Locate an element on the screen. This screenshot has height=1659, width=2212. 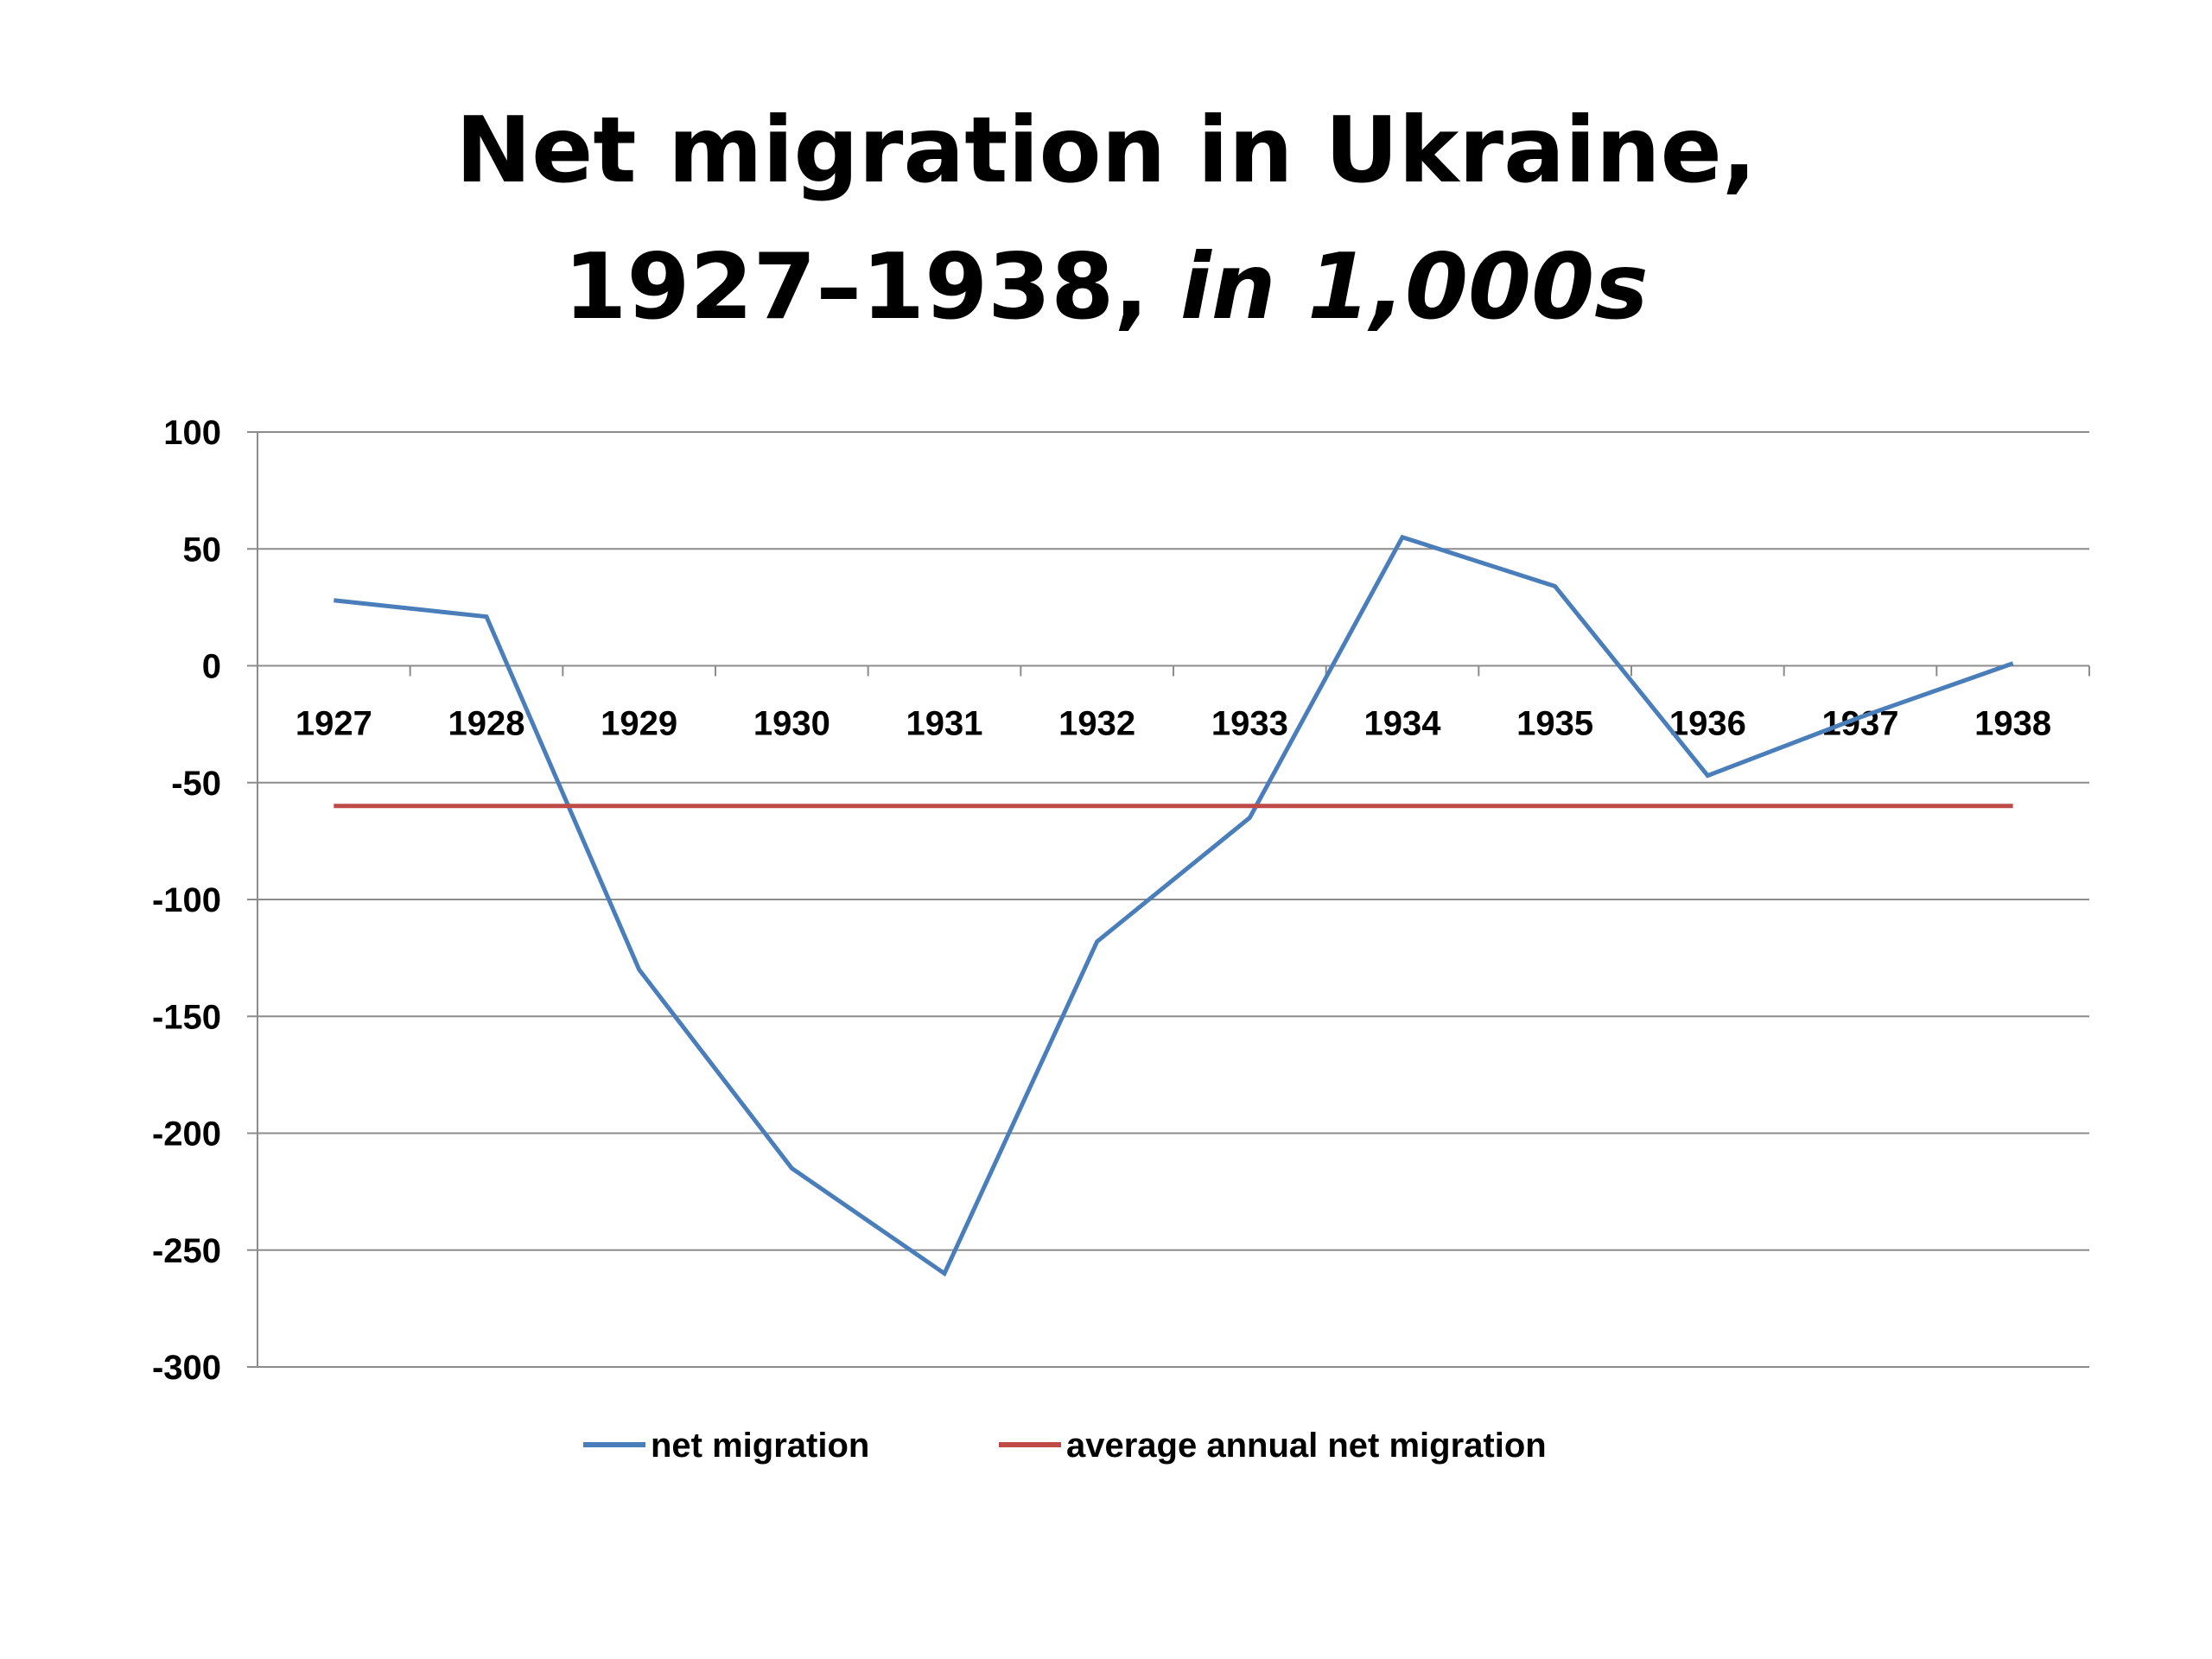
y-tick-label: 100 is located at coordinates (192, 433).